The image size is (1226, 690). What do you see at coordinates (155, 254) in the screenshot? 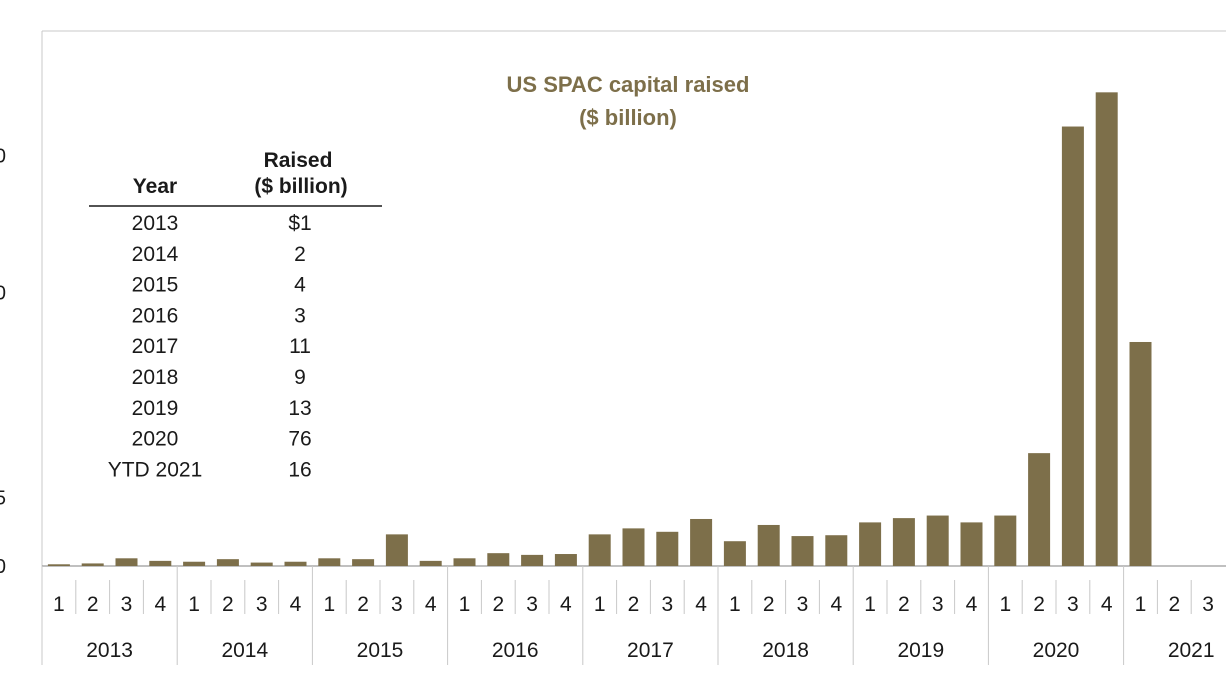
I see `table-cell-year: 2014` at bounding box center [155, 254].